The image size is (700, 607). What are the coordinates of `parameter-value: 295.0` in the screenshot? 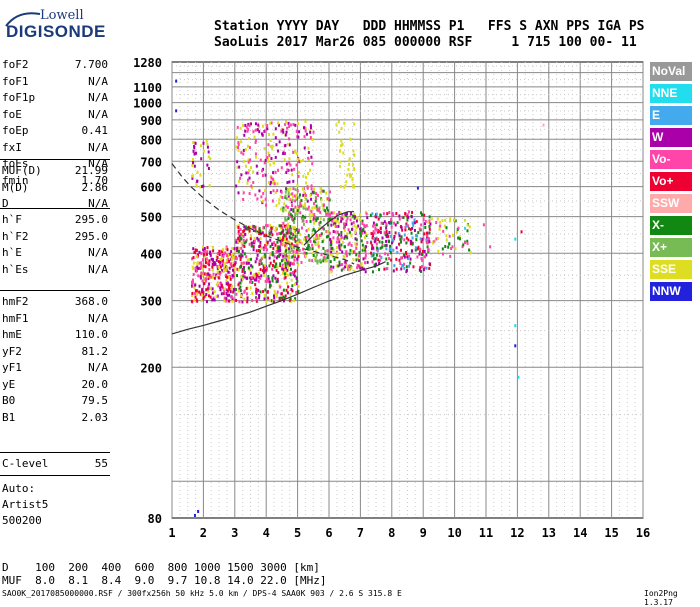 It's located at (91, 236).